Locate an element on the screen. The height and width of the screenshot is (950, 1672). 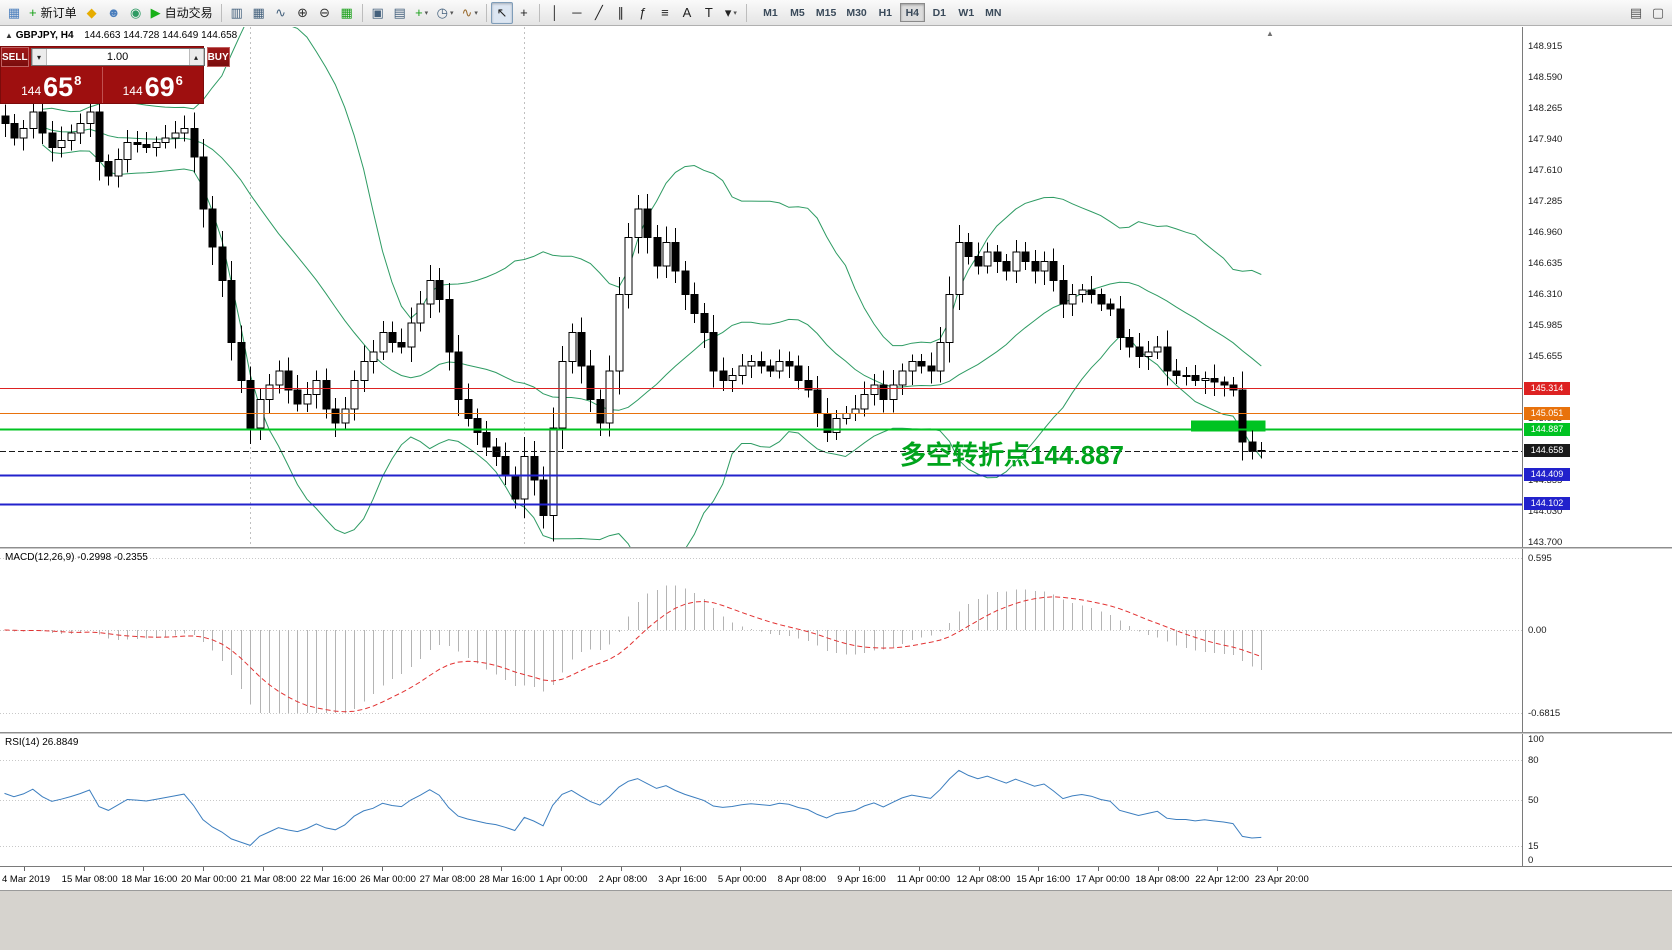
ask-price: 144 69 6 is located at coordinates (152, 85).